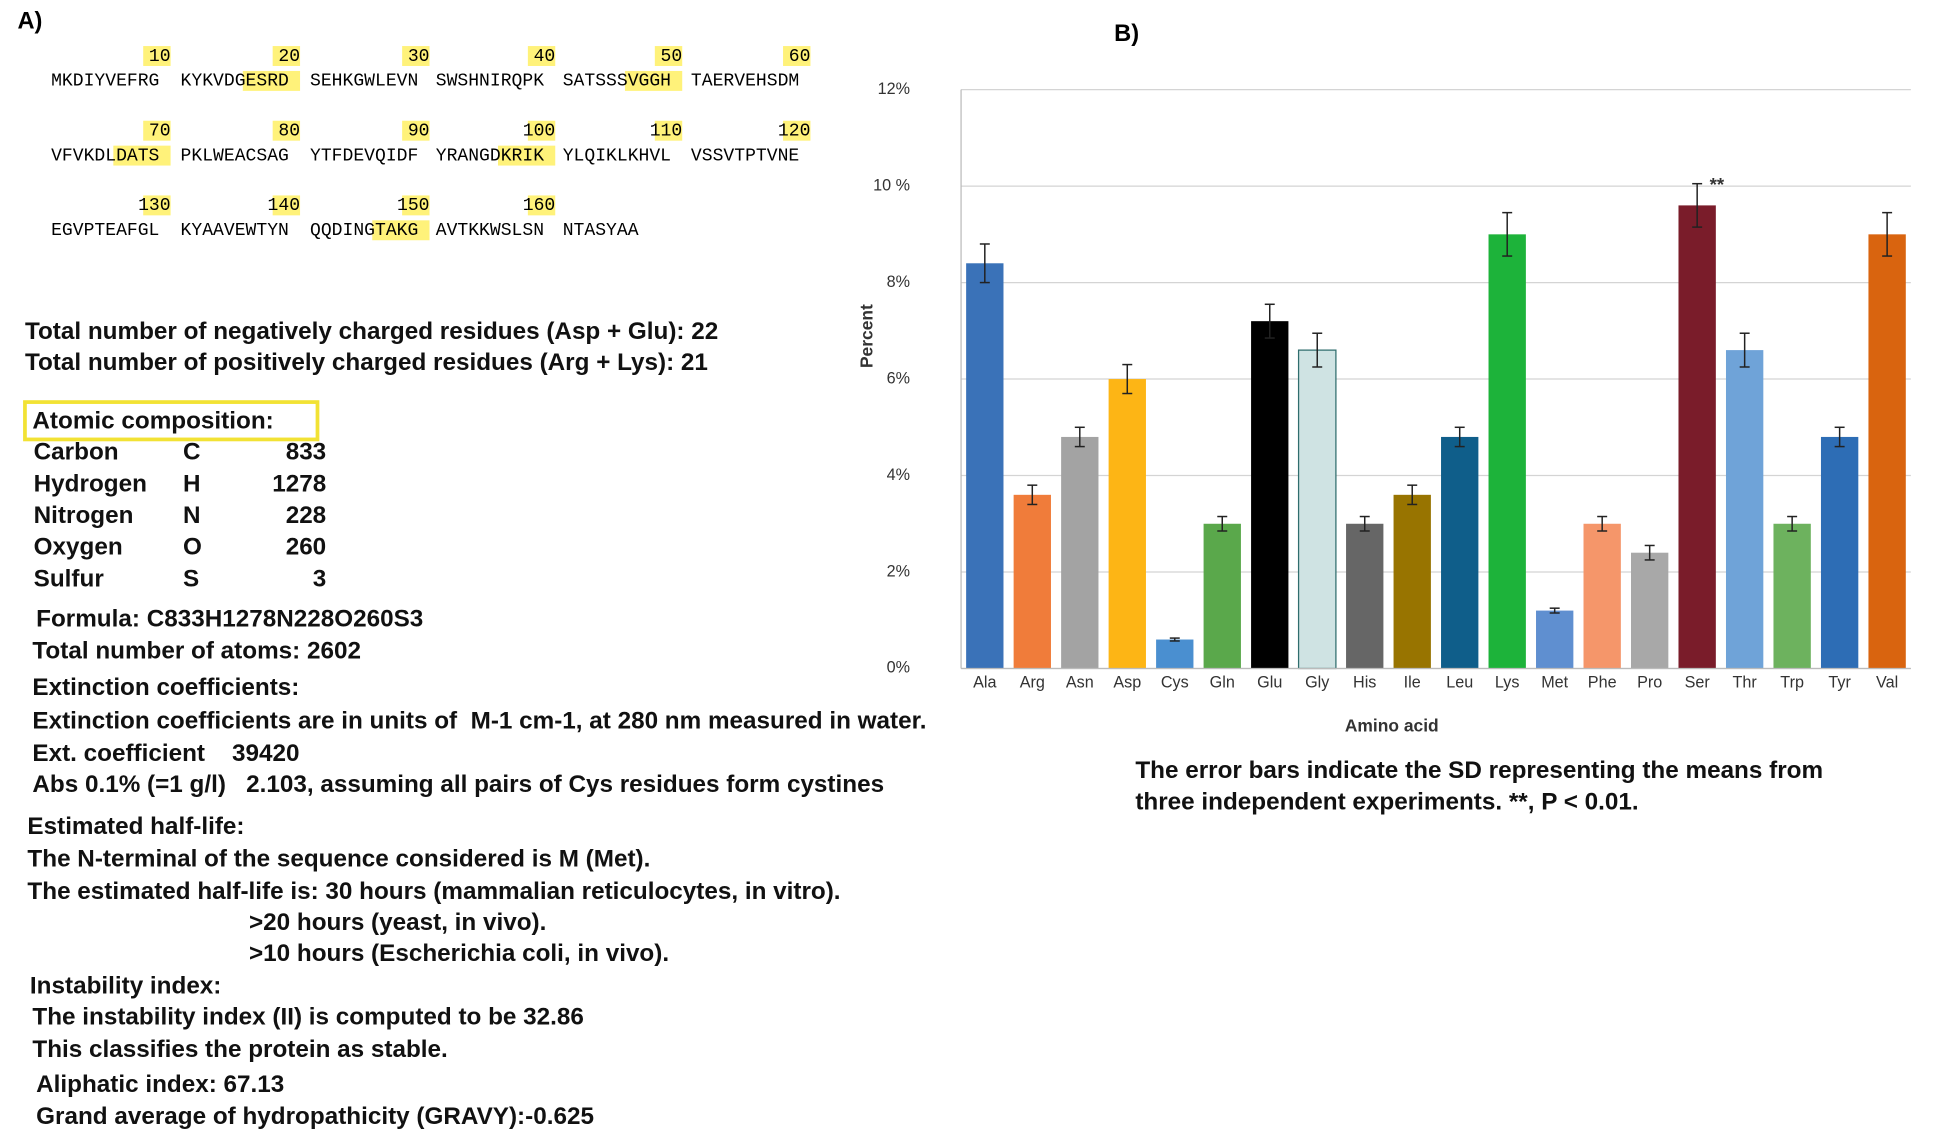  Describe the element at coordinates (90, 483) in the screenshot. I see `atomic-cell: Hydrogen` at that location.